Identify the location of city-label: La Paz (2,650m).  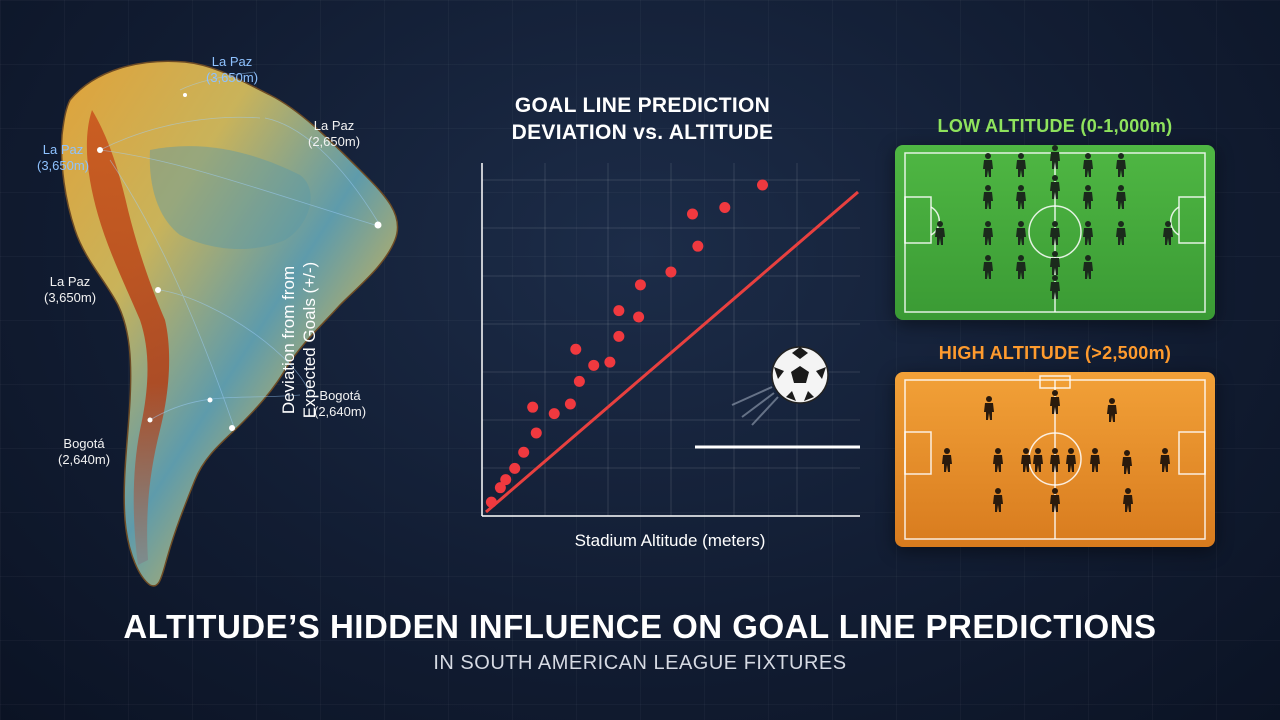
(334, 133).